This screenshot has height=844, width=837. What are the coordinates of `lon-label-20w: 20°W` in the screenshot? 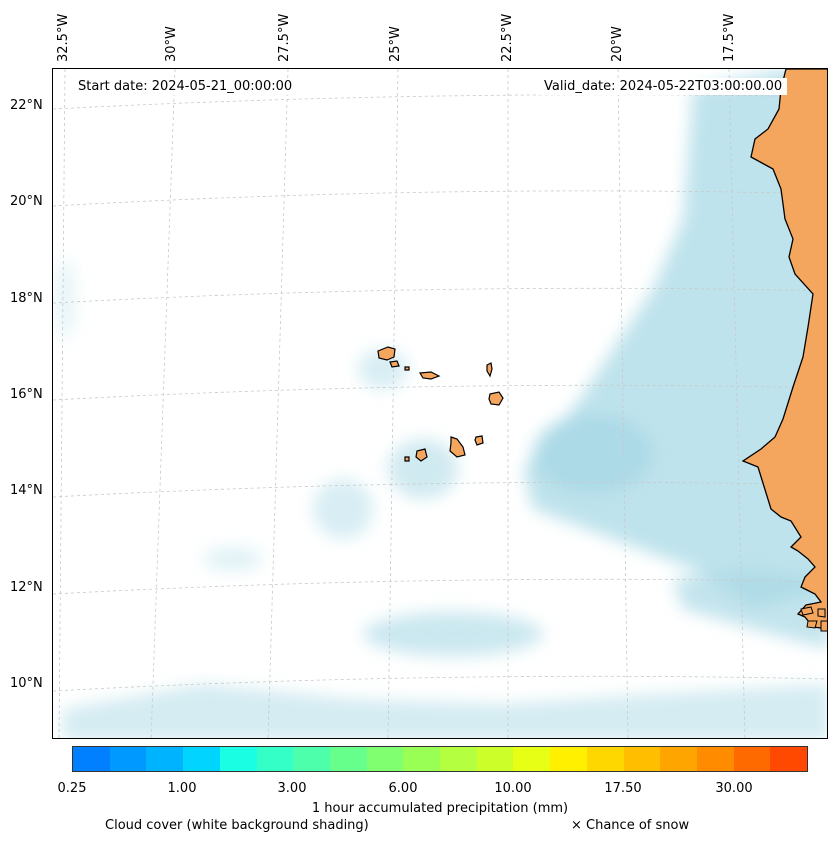 It's located at (617, 44).